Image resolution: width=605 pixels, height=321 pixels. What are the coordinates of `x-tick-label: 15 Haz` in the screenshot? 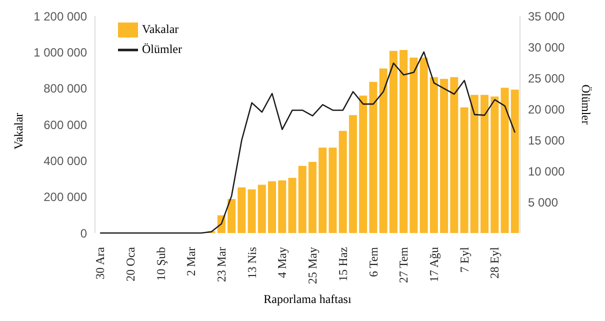 It's located at (343, 264).